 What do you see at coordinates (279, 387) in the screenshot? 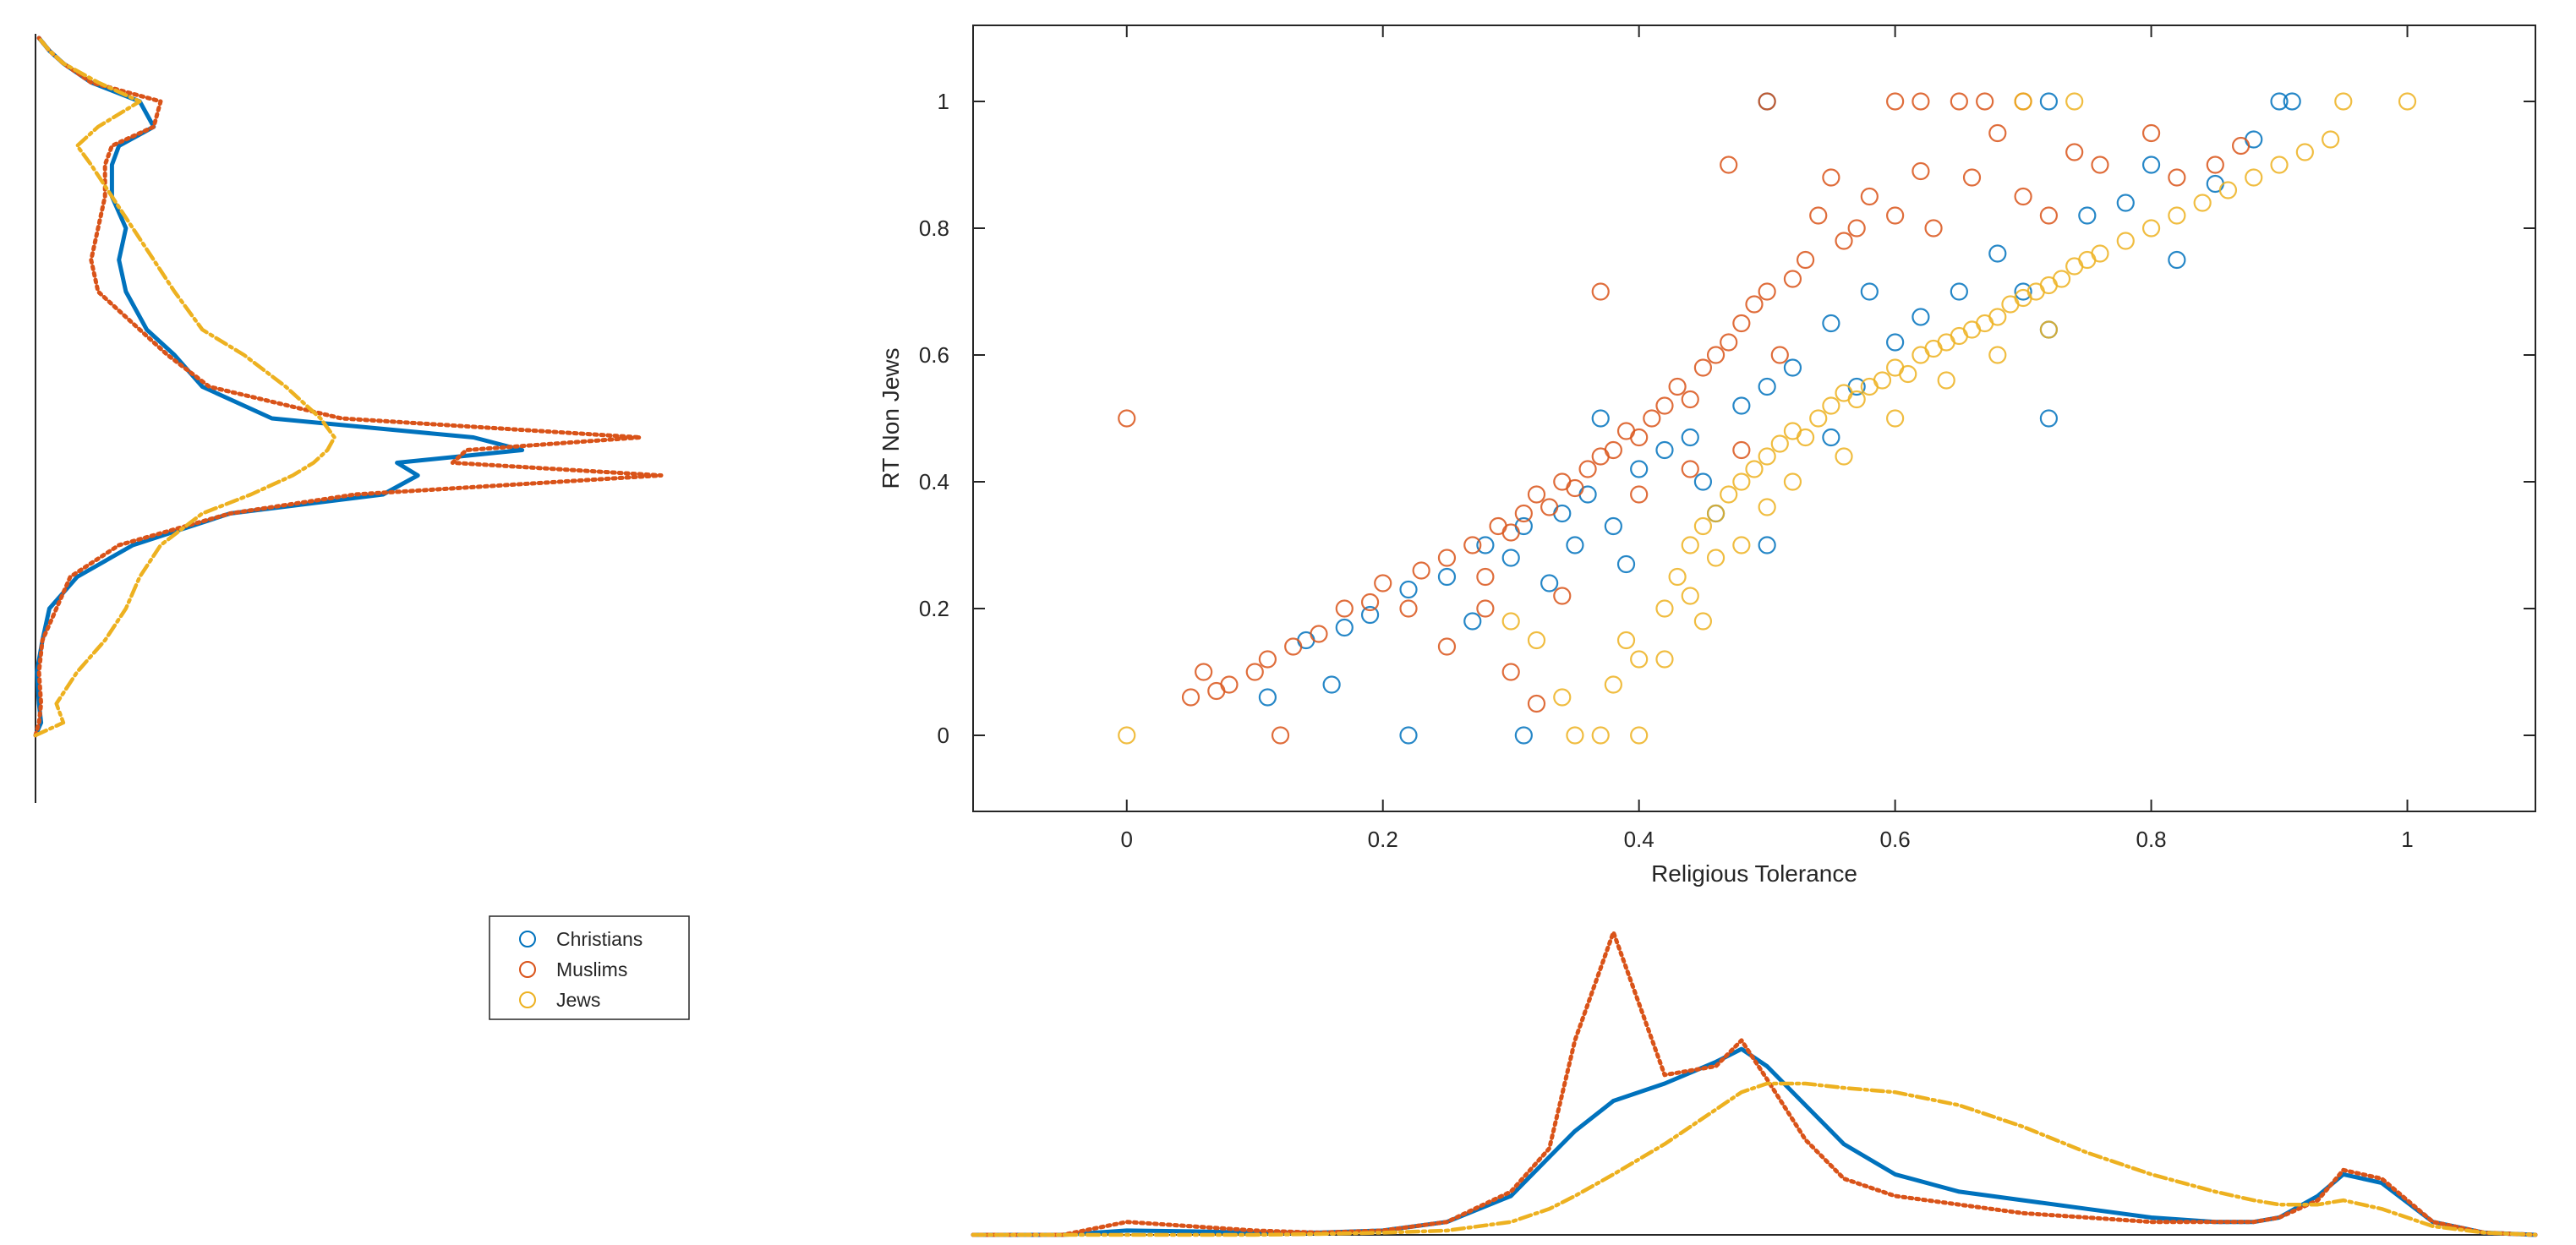
I see `left-density-christians` at bounding box center [279, 387].